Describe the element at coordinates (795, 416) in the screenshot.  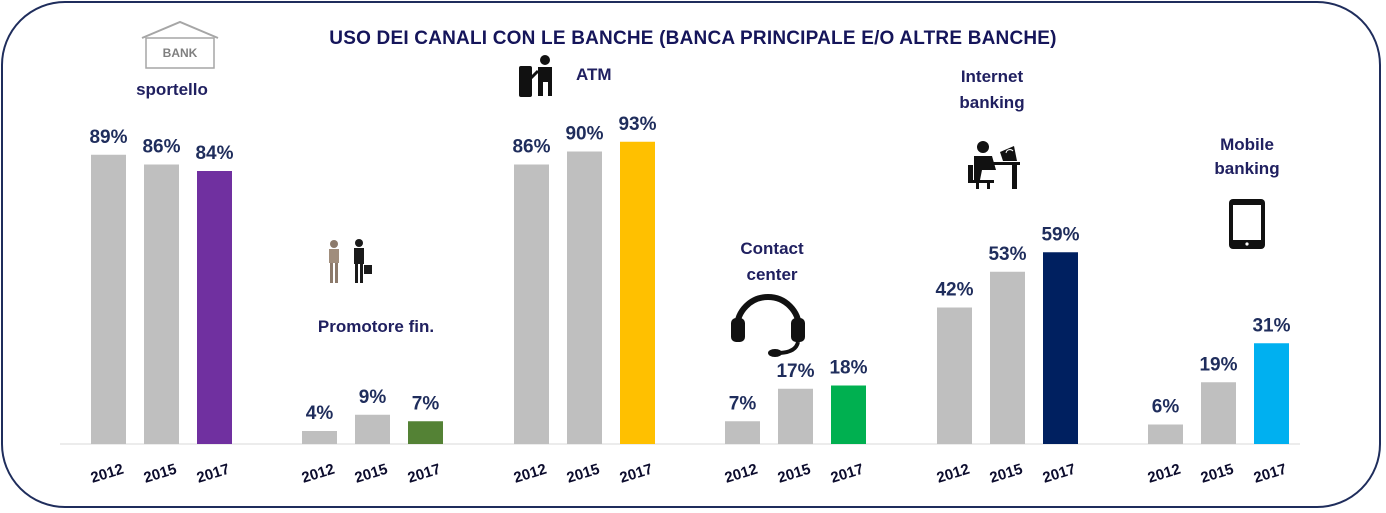
I see `bar-3-2015` at that location.